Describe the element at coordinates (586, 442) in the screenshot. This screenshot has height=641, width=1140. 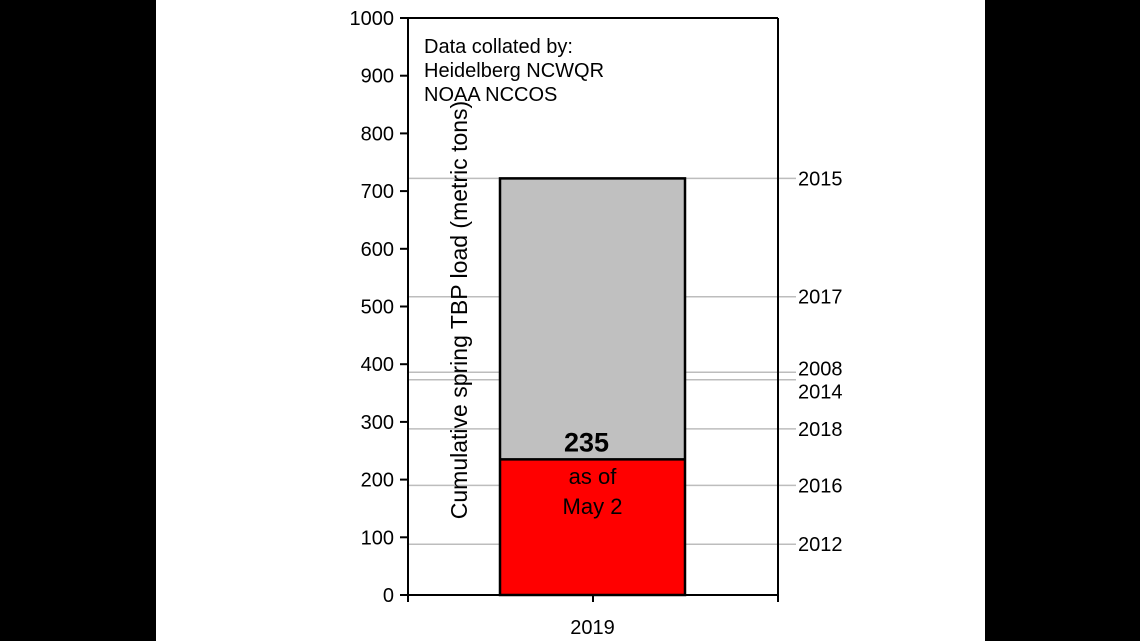
I see `data-label-value: 235` at that location.